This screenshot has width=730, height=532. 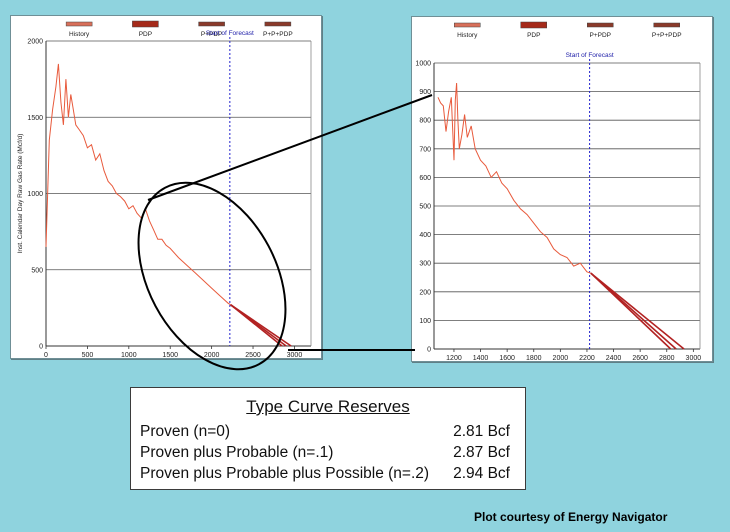 I want to click on y-tick-label: 600, so click(x=425, y=178).